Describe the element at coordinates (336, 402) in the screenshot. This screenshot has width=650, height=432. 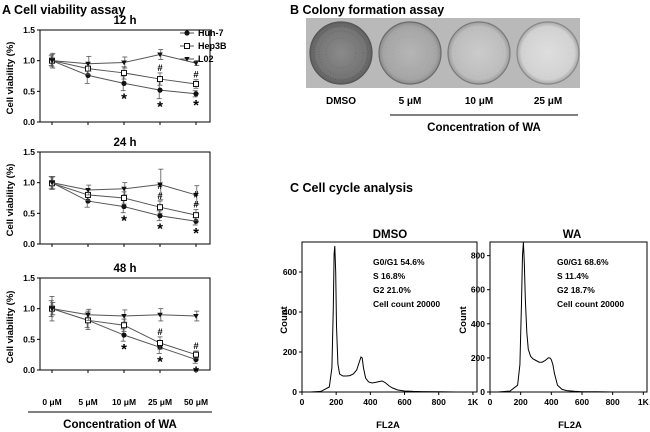
I see `x-tick-label: 200` at that location.